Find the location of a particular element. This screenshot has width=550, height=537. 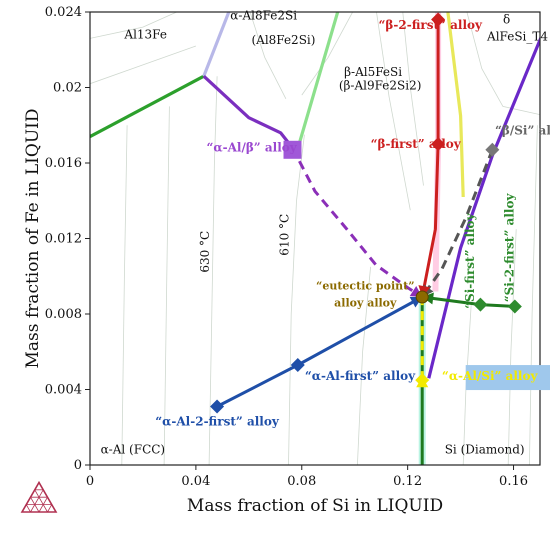

alloy-label: “eutectic point” is located at coordinates (365, 285).